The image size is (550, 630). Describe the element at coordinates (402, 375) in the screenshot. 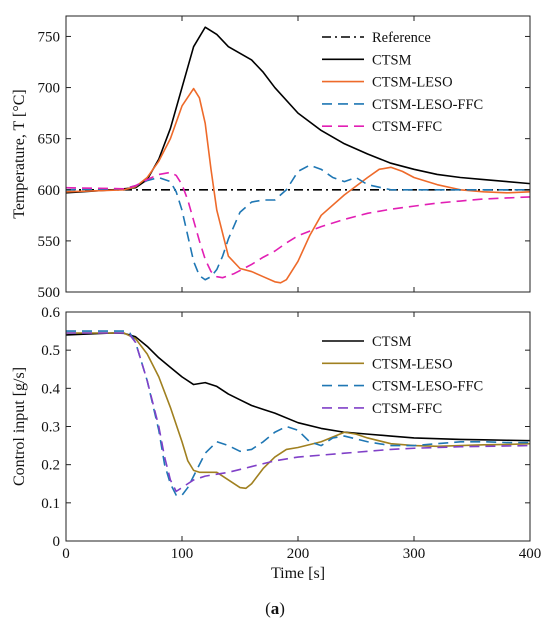

I see `legend: CTSM CTSM-LESO CTSM-LESO-FFC CTSM-FFC` at that location.